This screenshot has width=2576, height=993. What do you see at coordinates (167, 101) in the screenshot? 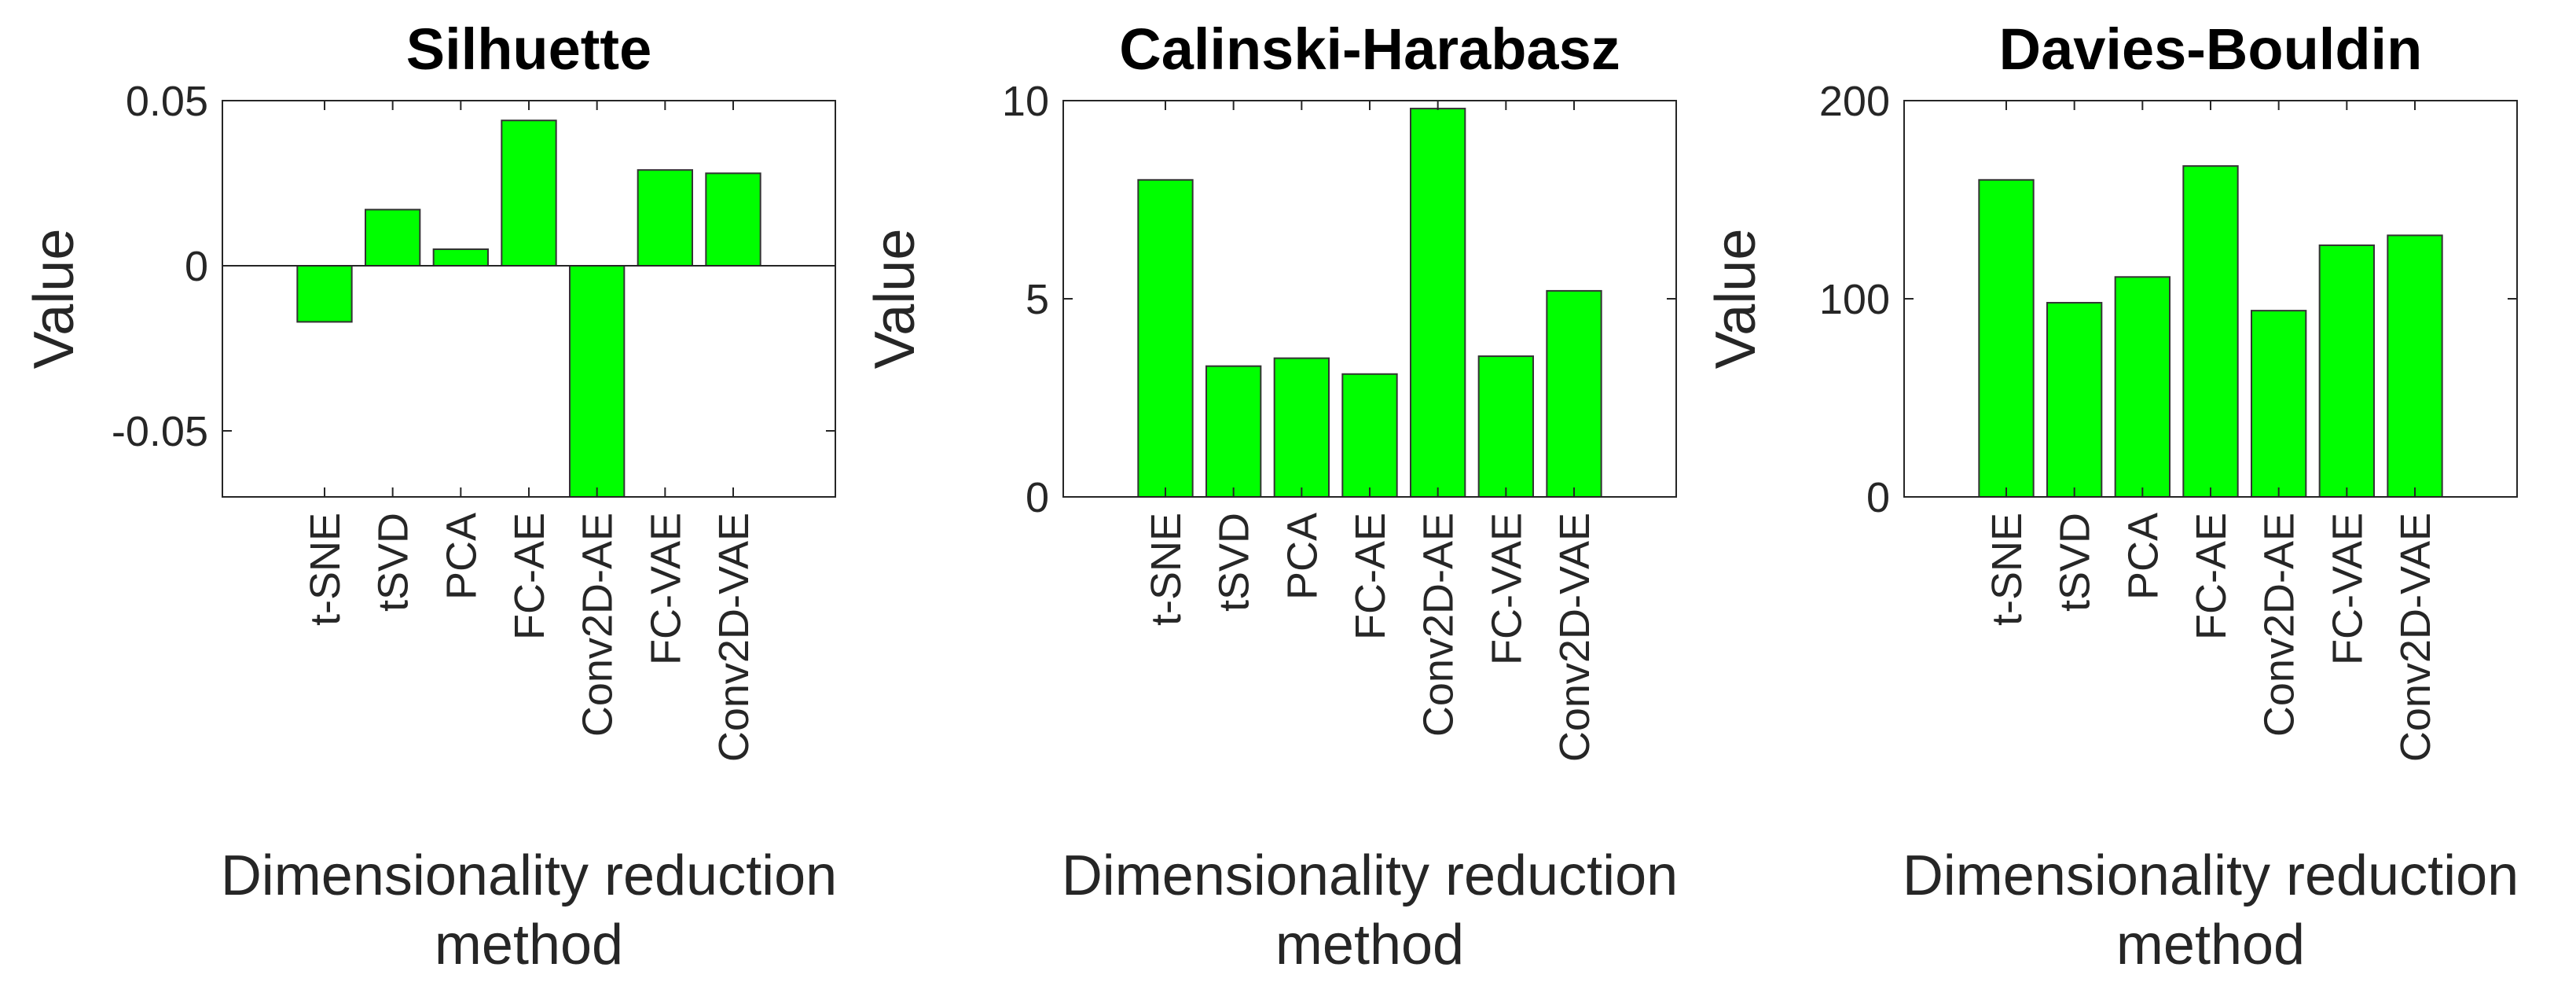
I see `y-tick-label: 0.05` at bounding box center [167, 101].